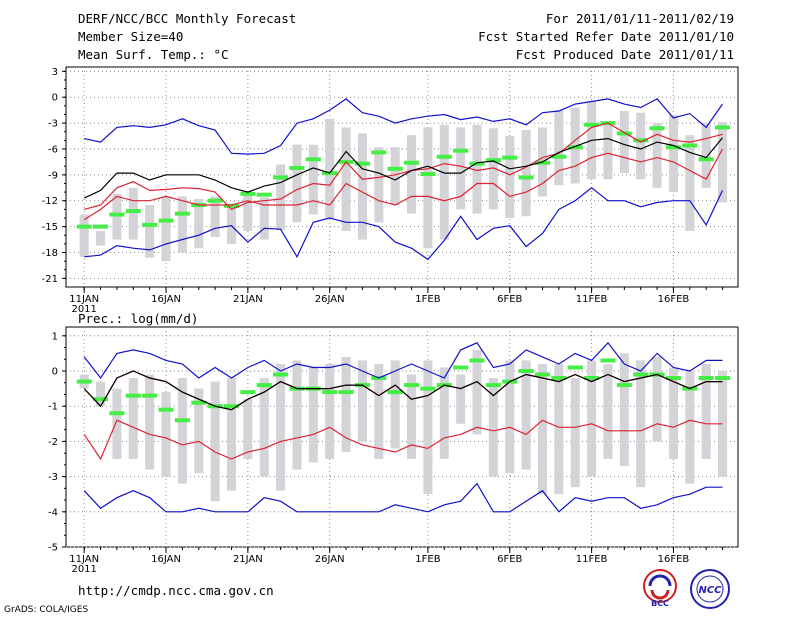  What do you see at coordinates (50, 279) in the screenshot?
I see `temp-y-tick-label: -21` at bounding box center [50, 279].